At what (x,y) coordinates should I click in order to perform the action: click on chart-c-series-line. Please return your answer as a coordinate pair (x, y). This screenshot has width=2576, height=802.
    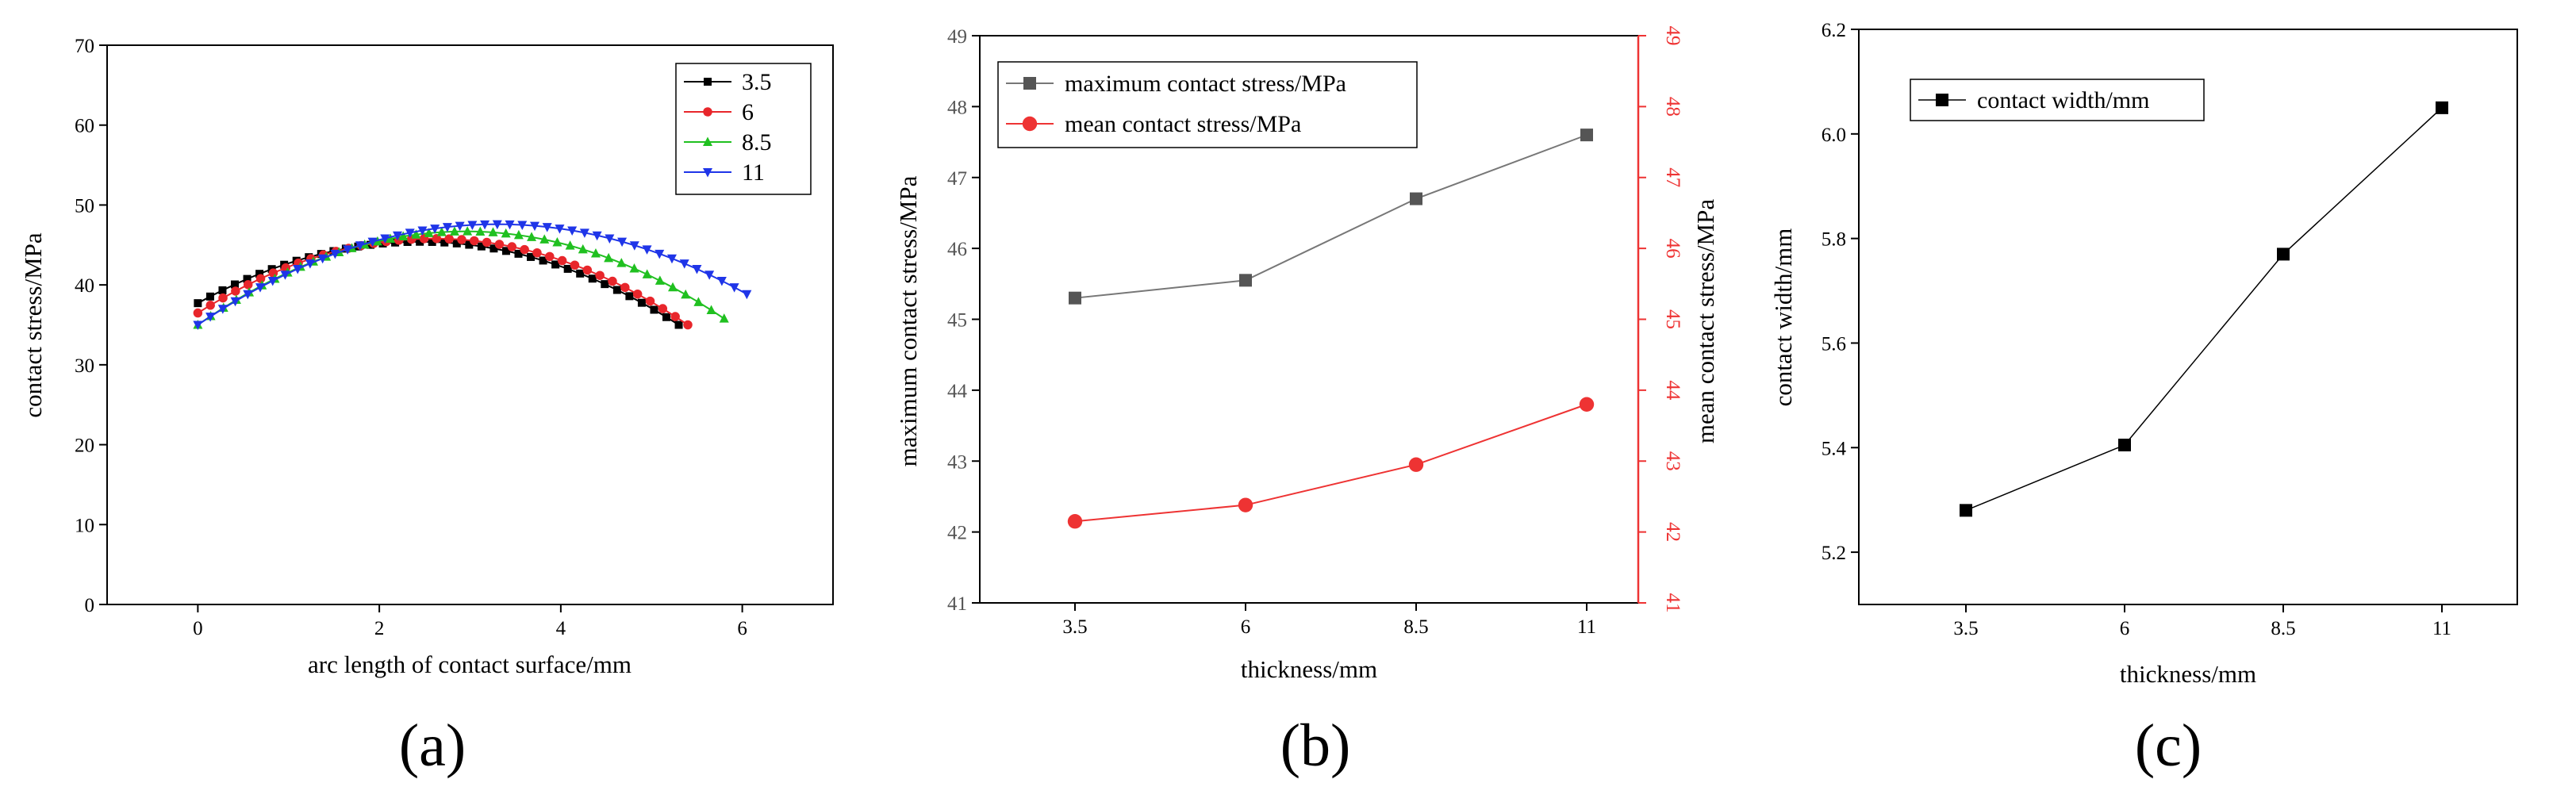
    Looking at the image, I should click on (2204, 309).